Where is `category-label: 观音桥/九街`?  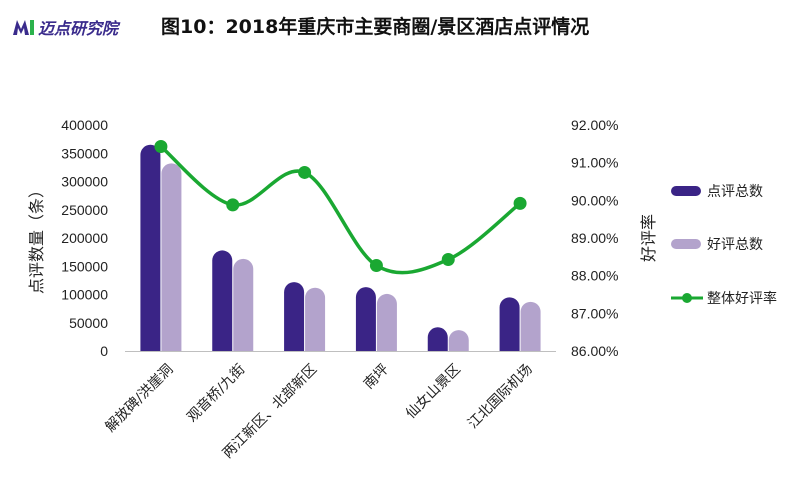
category-label: 观音桥/九街 is located at coordinates (216, 393).